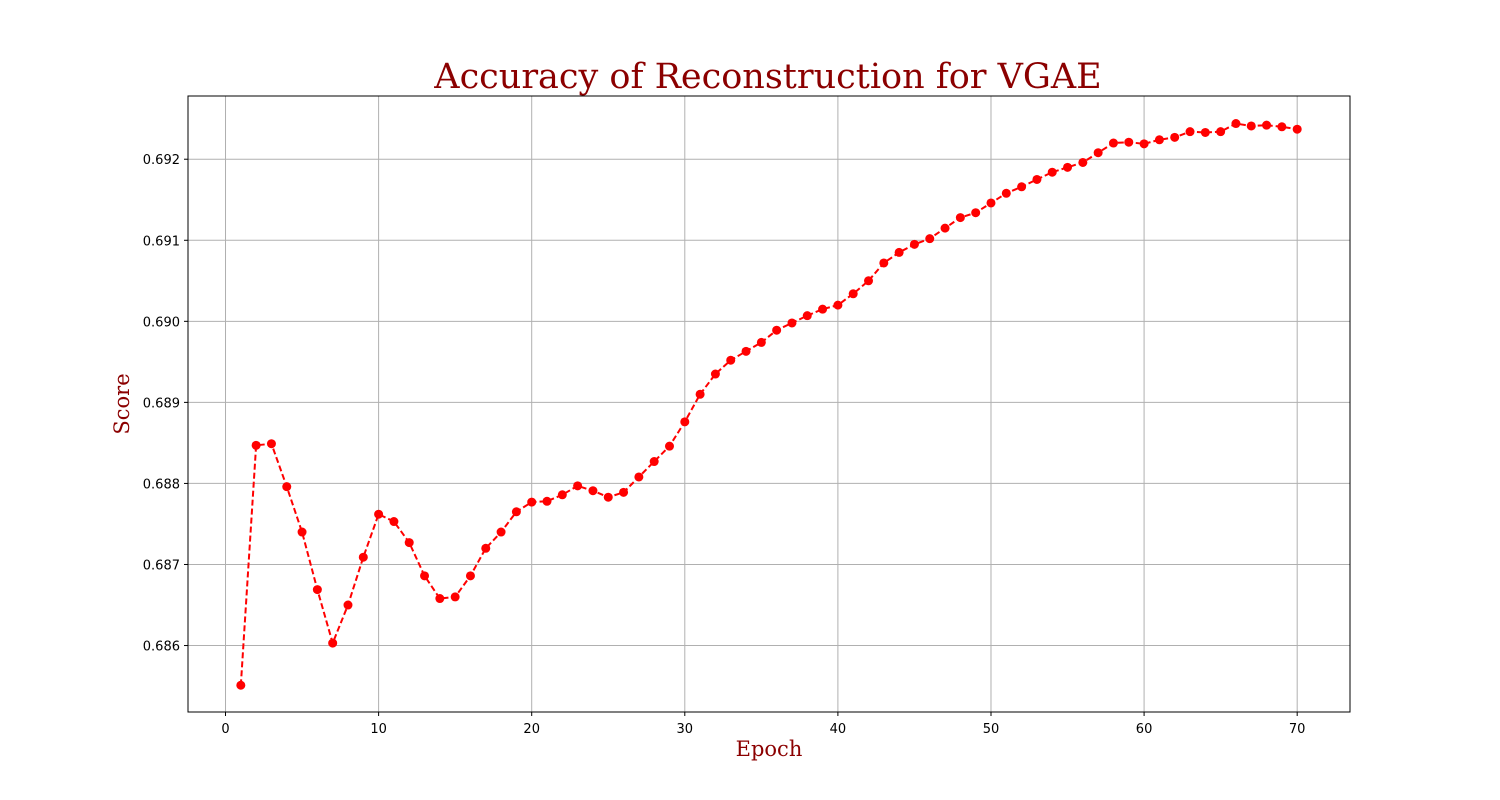 Image resolution: width=1500 pixels, height=800 pixels. I want to click on chart-title: Accuracy of Reconstruction for VGAE, so click(767, 77).